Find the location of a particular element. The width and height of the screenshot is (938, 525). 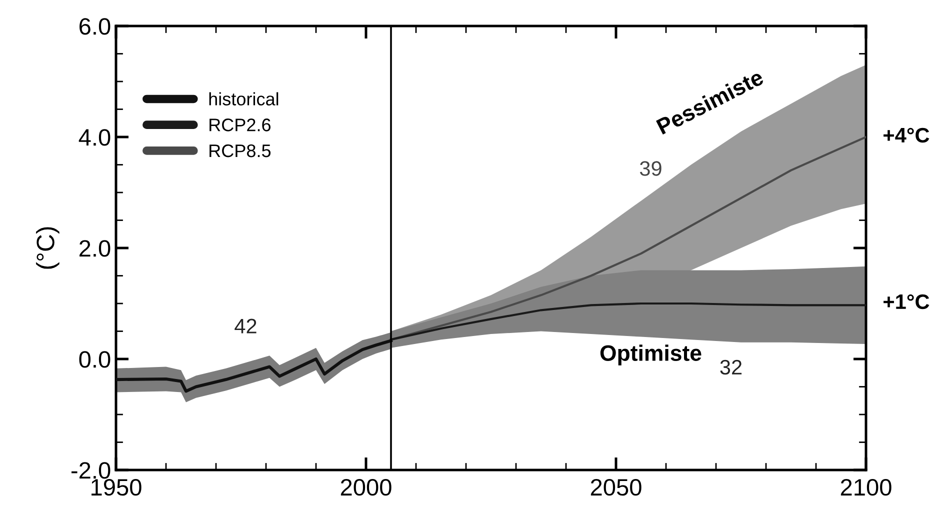

annotation: 39 is located at coordinates (651, 168).